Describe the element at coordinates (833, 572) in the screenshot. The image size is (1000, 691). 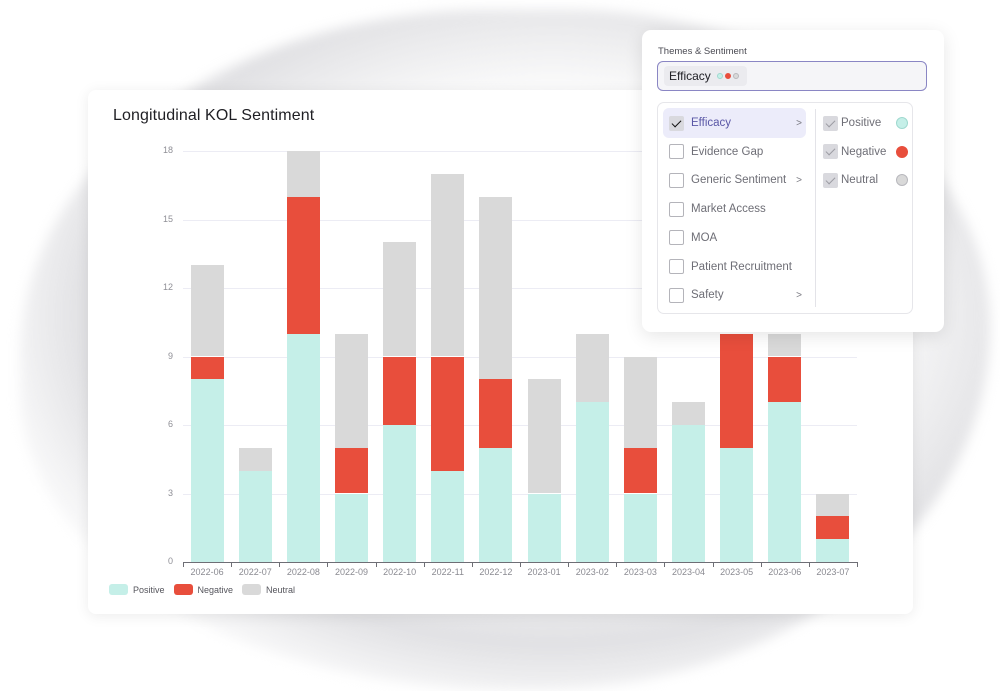
I see `x-tick-label: 2023-07` at that location.